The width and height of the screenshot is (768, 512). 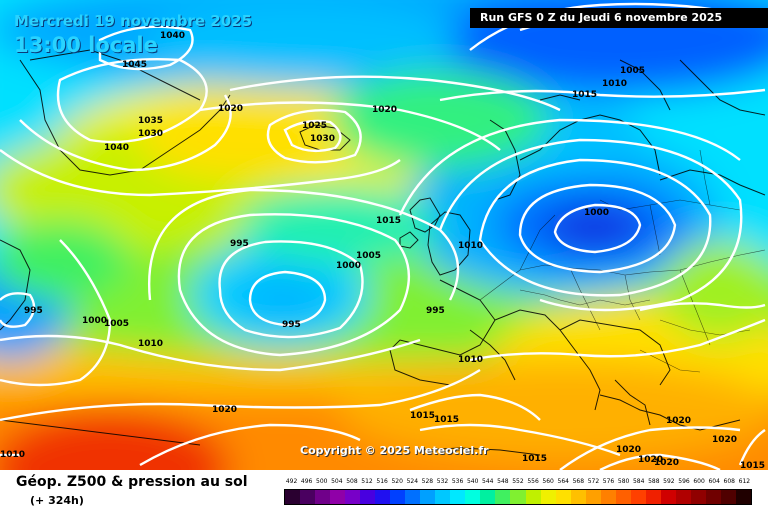 I want to click on legend-subtitle: (+ 324h), so click(x=57, y=500).